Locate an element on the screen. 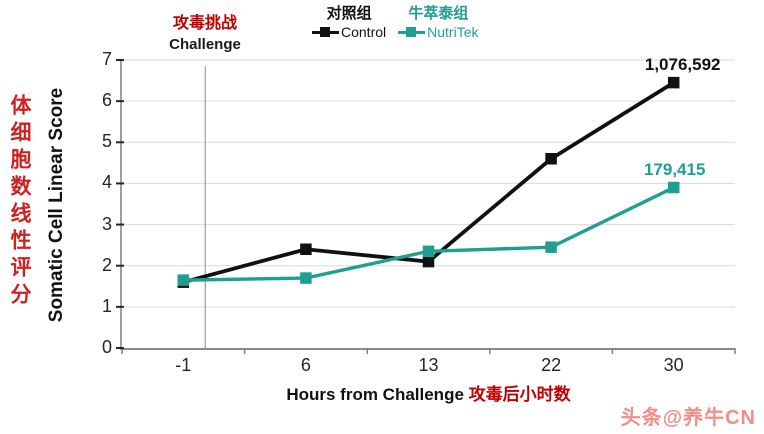 This screenshot has width=764, height=434. legend-item-nutritek: 牛萃泰组 NutriTek is located at coordinates (438, 21).